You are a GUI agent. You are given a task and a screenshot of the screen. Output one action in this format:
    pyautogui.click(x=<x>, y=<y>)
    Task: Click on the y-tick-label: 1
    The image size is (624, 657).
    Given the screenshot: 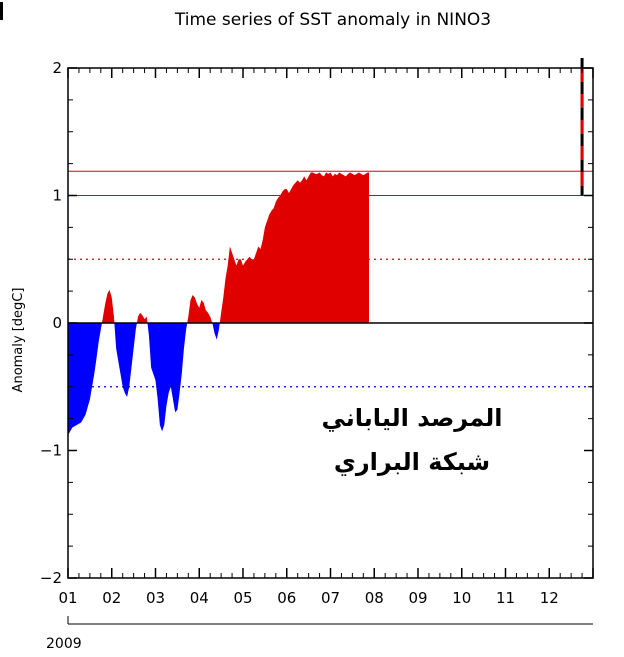 What is the action you would take?
    pyautogui.click(x=57, y=196)
    